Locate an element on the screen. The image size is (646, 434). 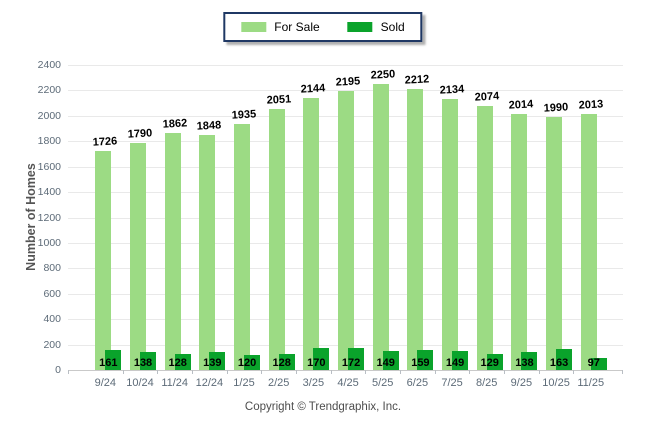
sold-value-label: 97 is located at coordinates (593, 363).